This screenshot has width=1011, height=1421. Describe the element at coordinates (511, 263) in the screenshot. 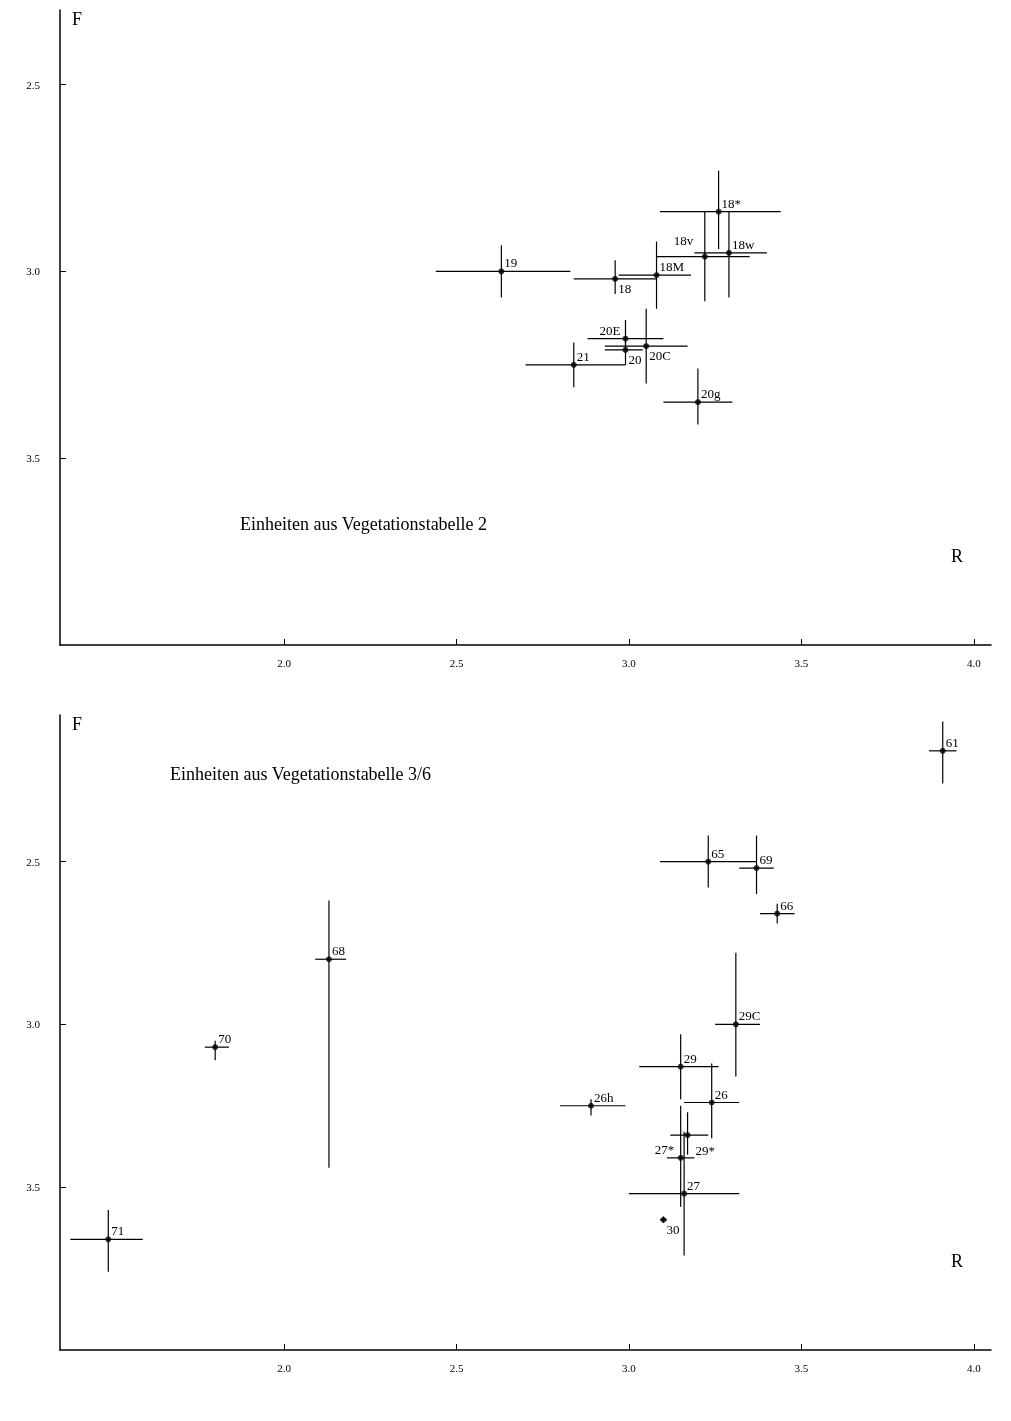

I see `annotation: 19` at that location.